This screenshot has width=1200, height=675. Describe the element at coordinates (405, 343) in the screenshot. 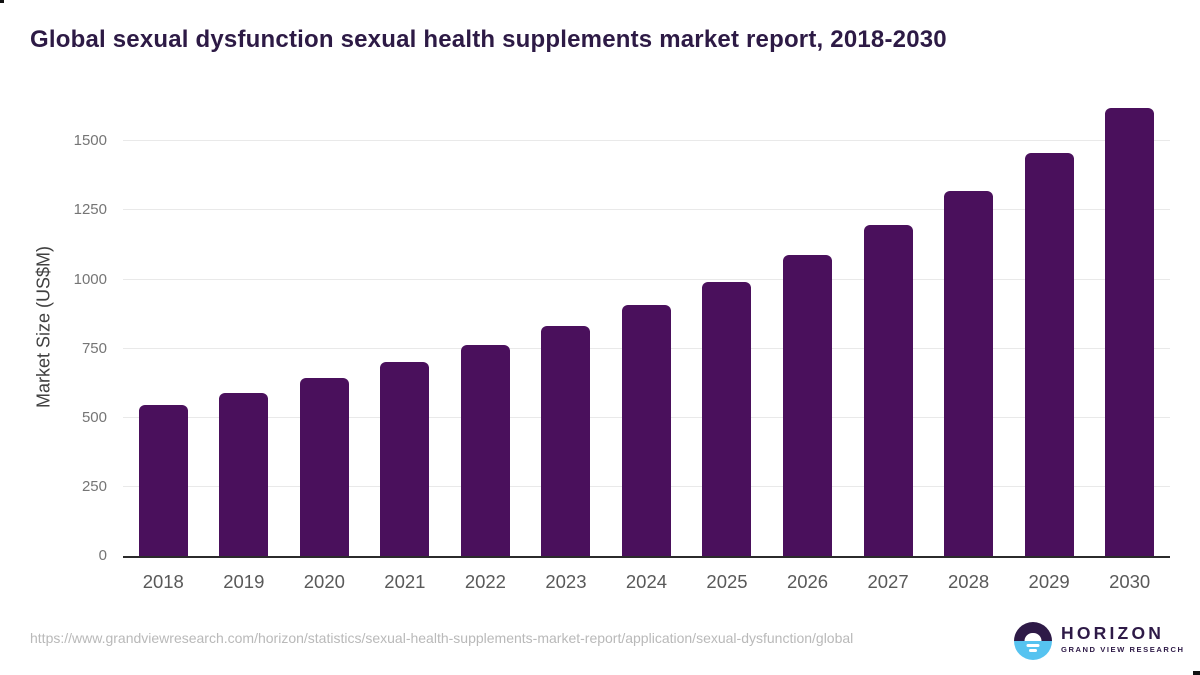

I see `bar-group-2021: 2021` at that location.